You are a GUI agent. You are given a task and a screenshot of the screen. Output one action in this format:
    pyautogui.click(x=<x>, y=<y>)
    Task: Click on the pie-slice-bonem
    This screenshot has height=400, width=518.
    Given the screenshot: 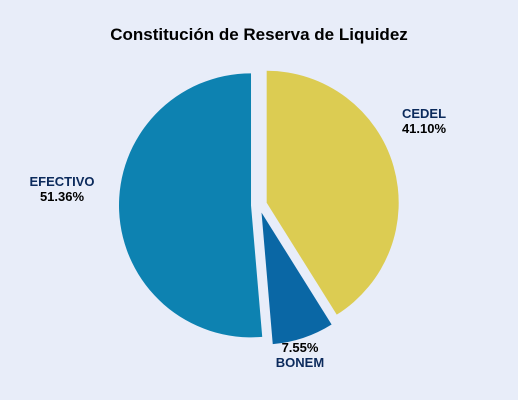 What is the action you would take?
    pyautogui.click(x=296, y=278)
    